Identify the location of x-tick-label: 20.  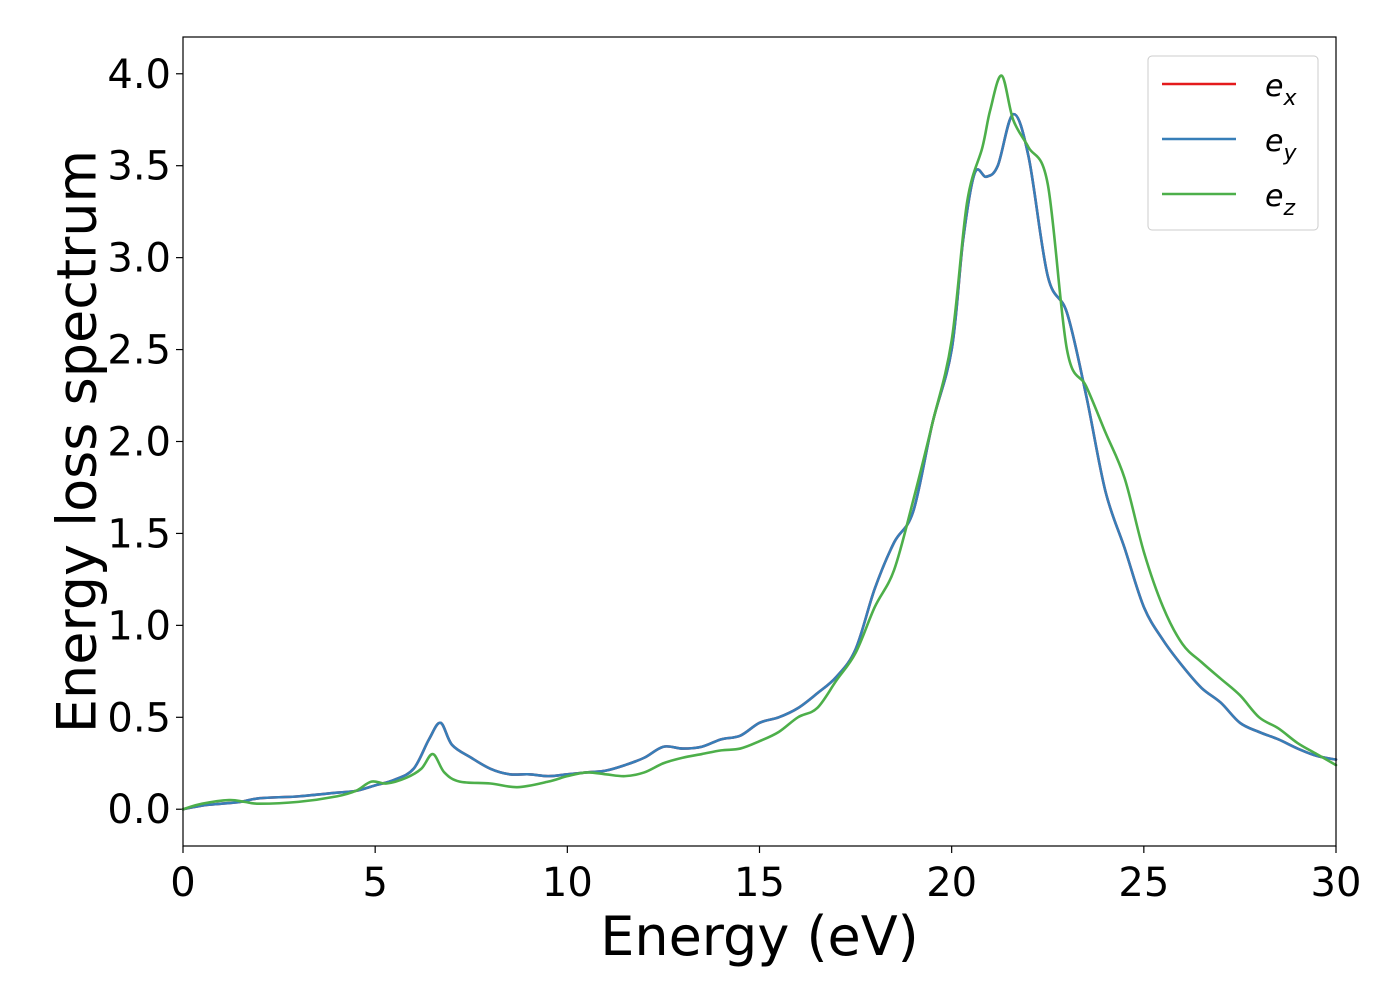
(951, 883).